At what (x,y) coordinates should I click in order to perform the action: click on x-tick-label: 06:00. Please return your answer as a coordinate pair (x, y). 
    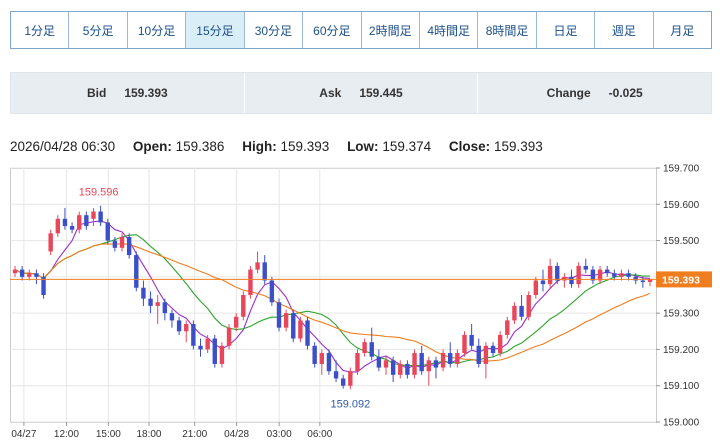
    Looking at the image, I should click on (319, 434).